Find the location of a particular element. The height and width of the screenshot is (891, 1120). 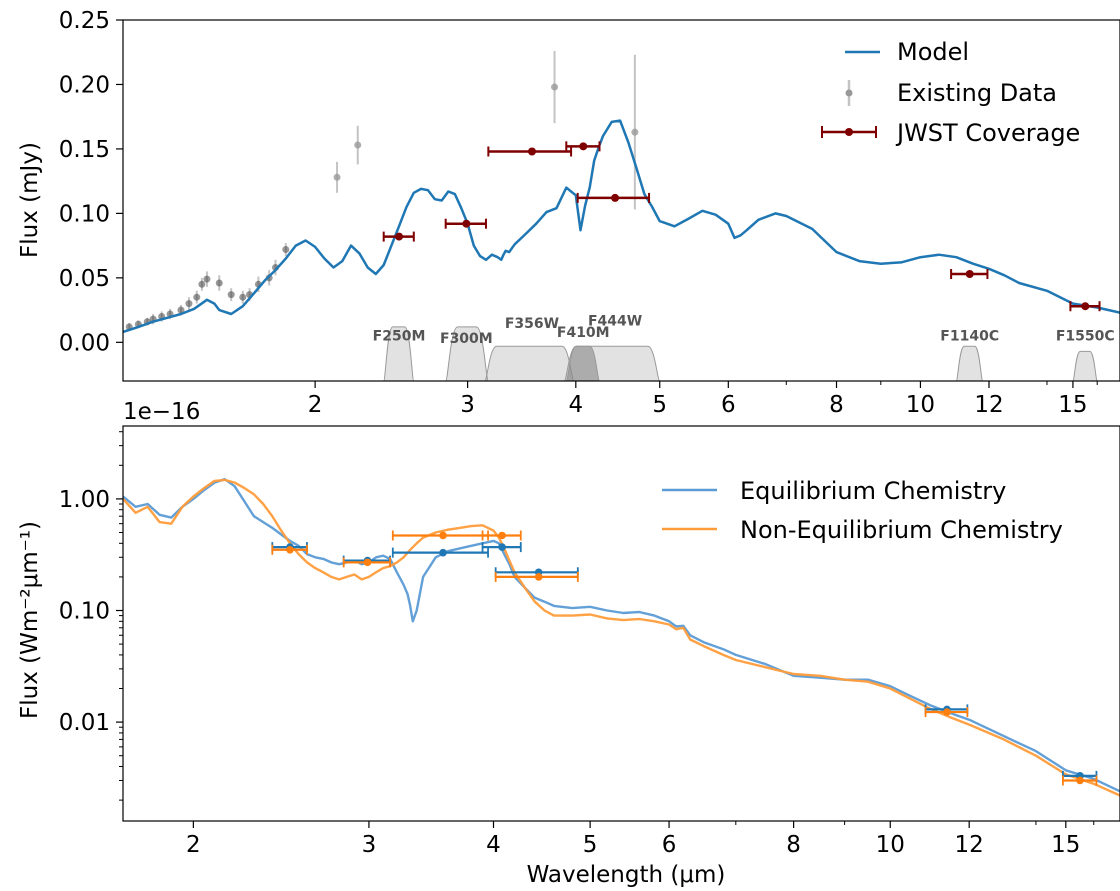

existing-data-points is located at coordinates (382, 190).